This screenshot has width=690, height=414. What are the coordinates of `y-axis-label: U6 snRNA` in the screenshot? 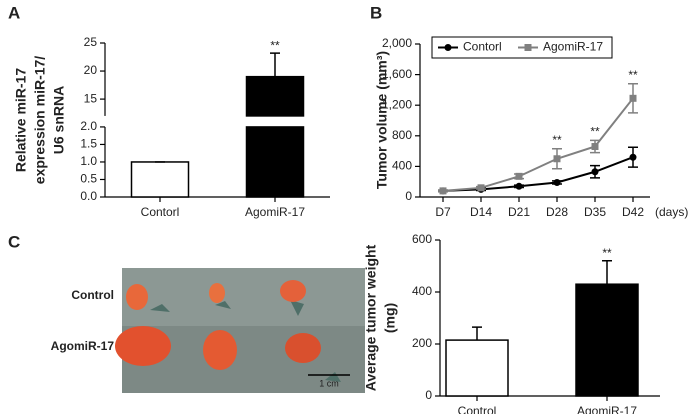 It's located at (59, 120).